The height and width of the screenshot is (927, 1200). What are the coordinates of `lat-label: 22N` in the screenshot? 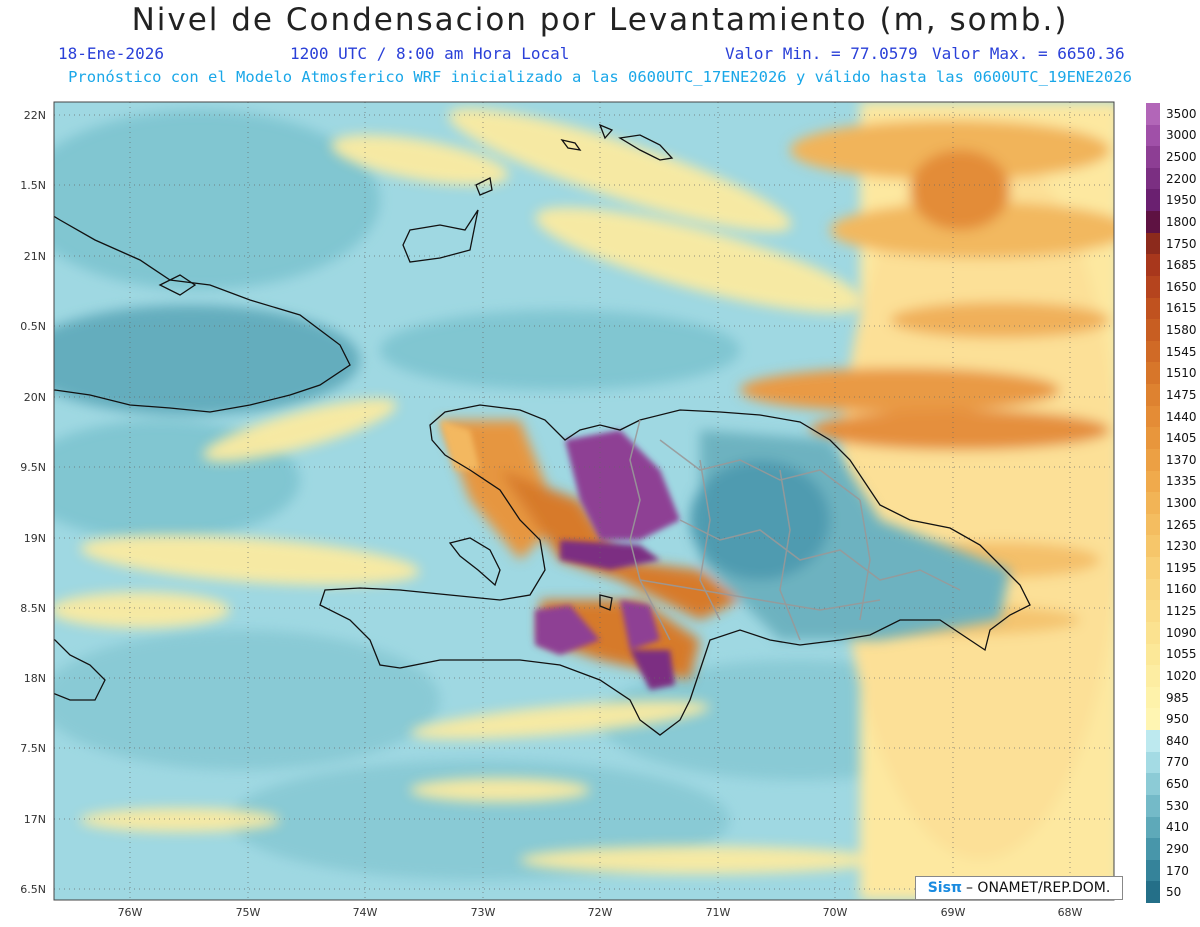 It's located at (35, 115).